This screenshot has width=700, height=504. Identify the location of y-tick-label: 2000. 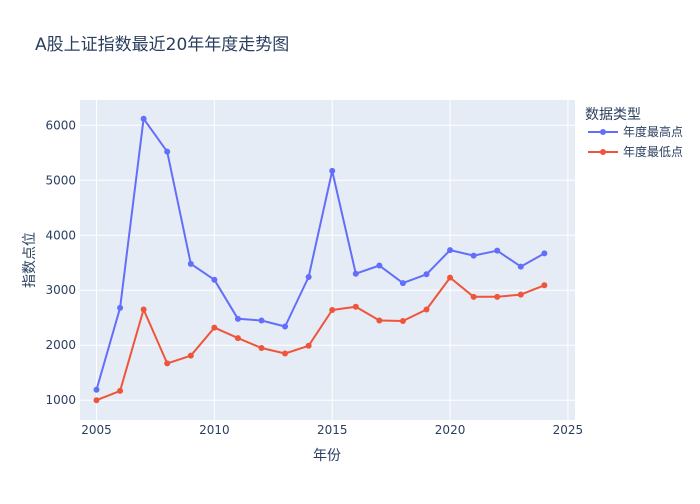
(60, 345).